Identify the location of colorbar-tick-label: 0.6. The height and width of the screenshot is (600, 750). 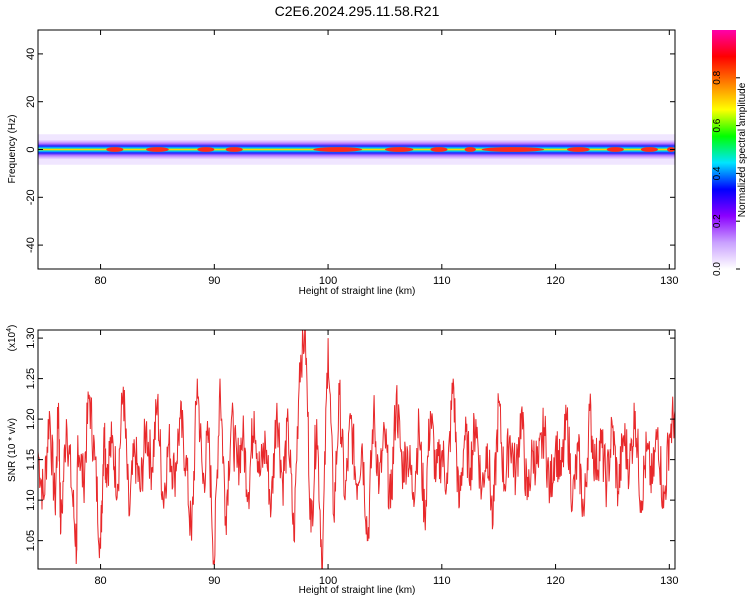
(717, 125).